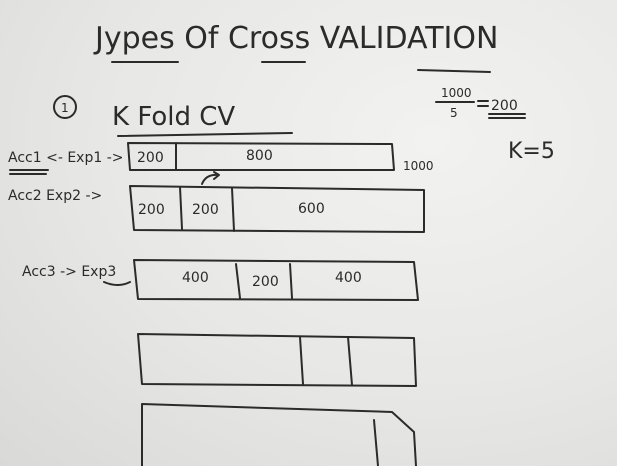 The width and height of the screenshot is (617, 466). What do you see at coordinates (205, 210) in the screenshot?
I see `experiment-2-segment-2: 200` at bounding box center [205, 210].